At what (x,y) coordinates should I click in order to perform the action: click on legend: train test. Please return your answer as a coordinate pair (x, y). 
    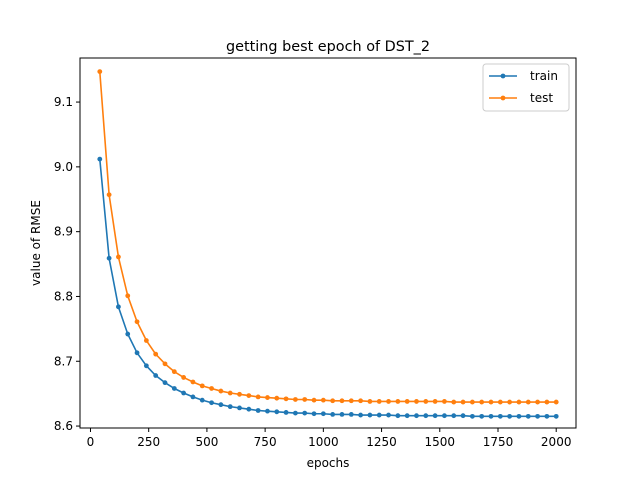
    Looking at the image, I should click on (526, 87).